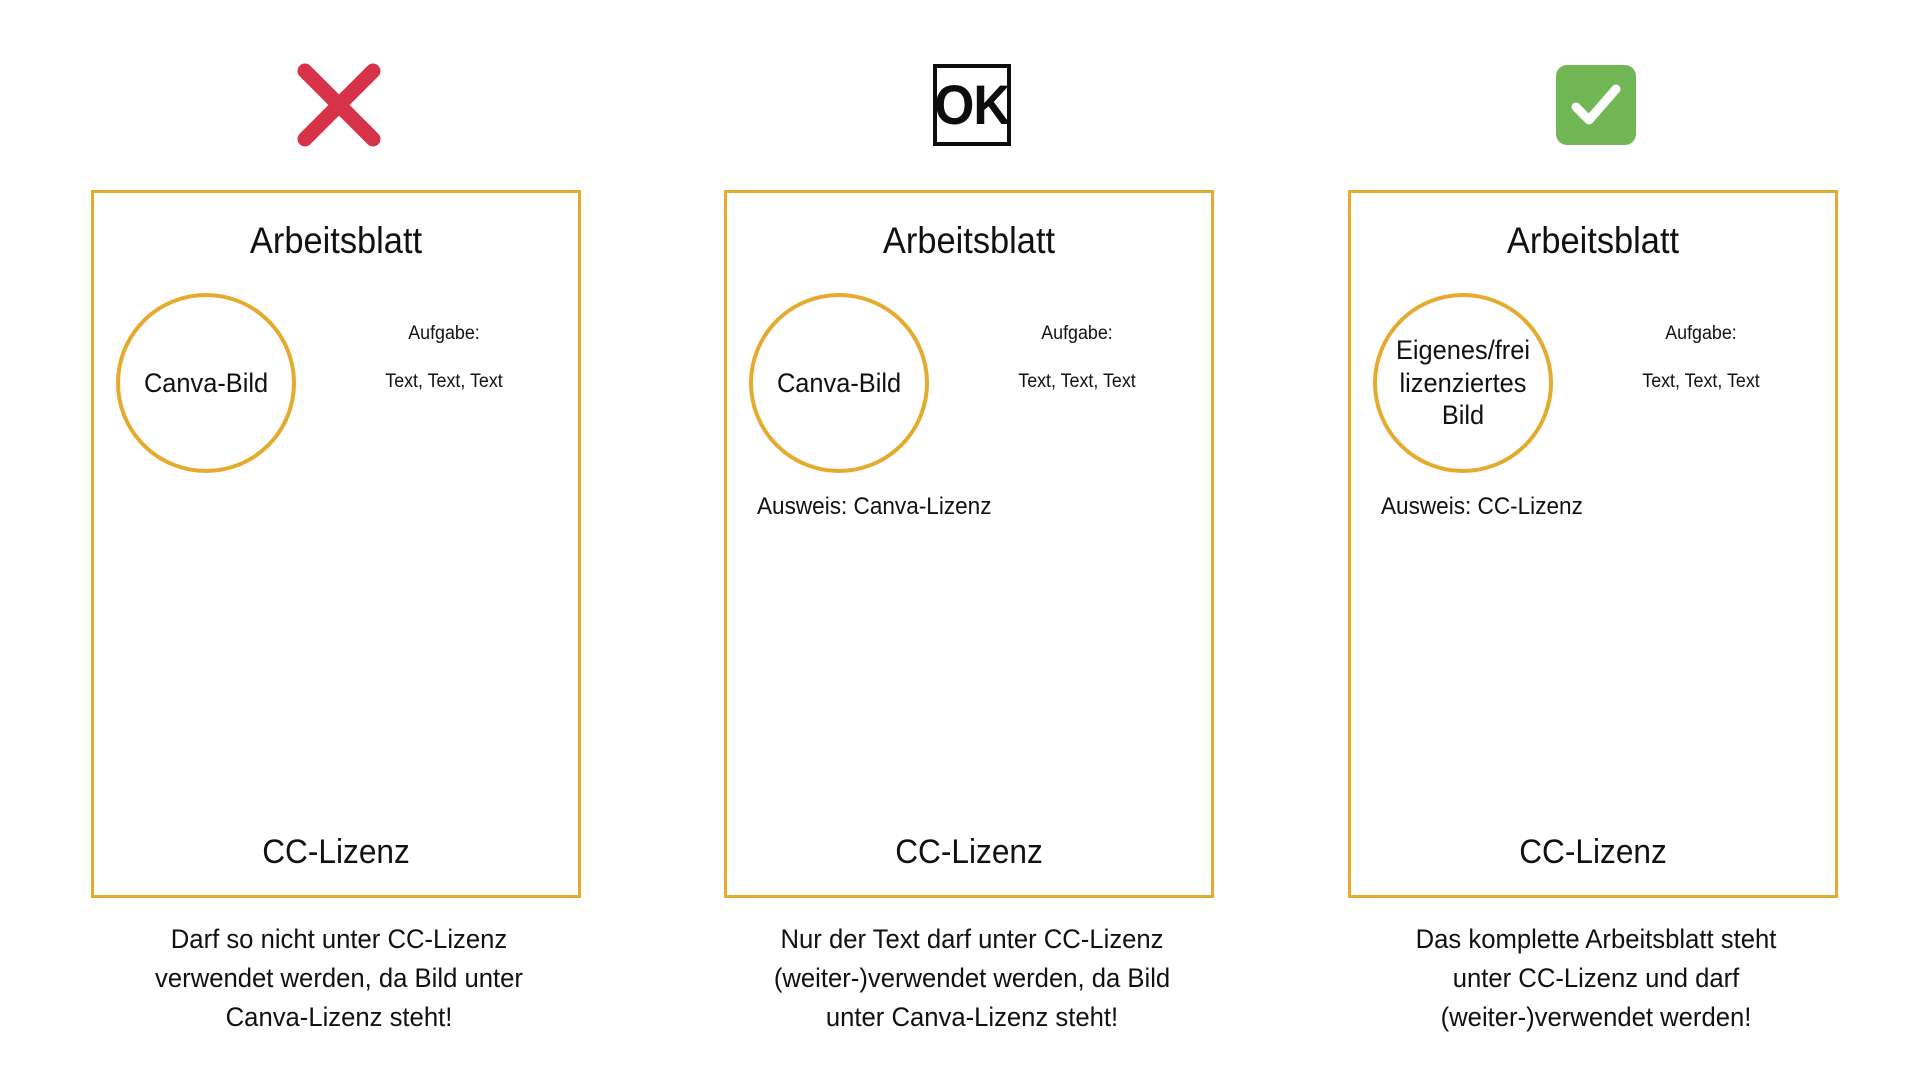 This screenshot has height=1080, width=1920. I want to click on check-glyph-icon, so click(1596, 104).